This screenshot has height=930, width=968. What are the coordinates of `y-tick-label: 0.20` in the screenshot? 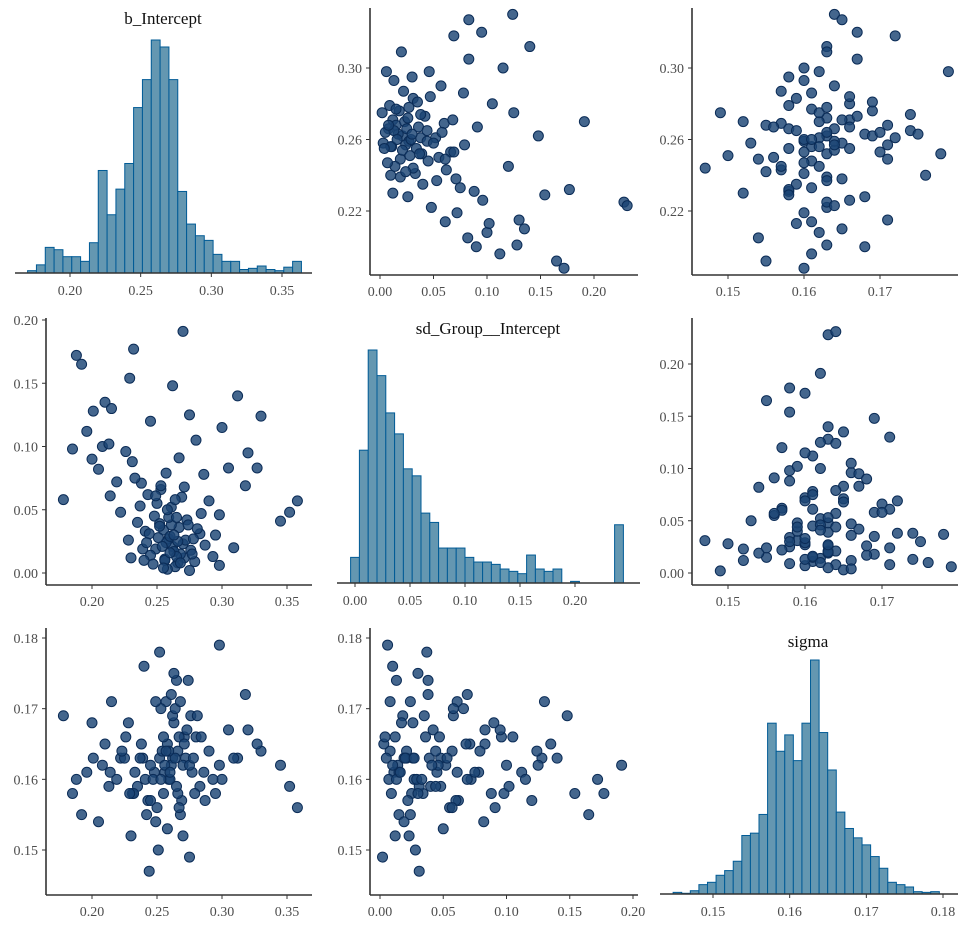 It's located at (672, 365).